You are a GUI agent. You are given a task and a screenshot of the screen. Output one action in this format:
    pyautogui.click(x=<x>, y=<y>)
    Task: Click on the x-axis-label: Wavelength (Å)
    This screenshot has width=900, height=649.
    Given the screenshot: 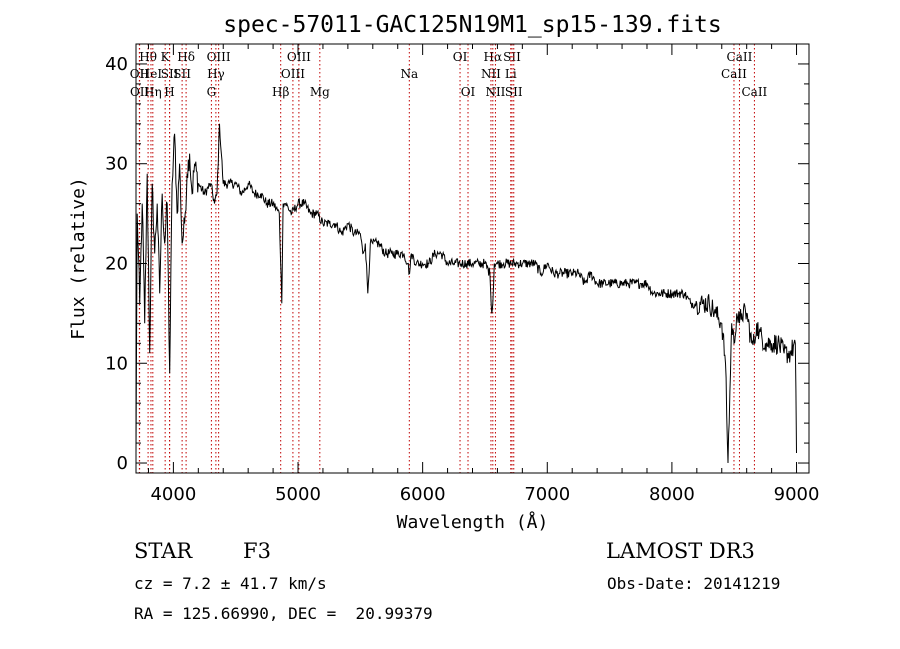 What is the action you would take?
    pyautogui.click(x=473, y=522)
    